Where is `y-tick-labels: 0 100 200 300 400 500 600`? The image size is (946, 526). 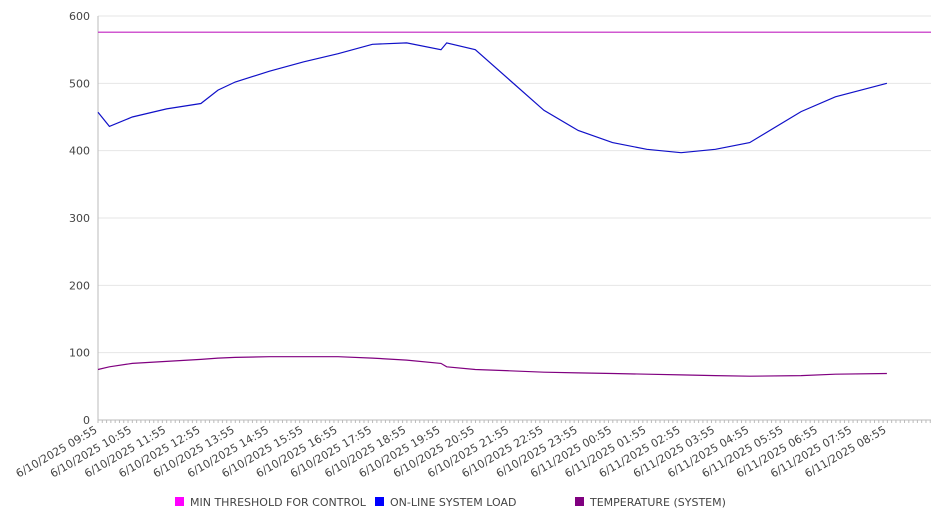 y-tick-labels: 0 100 200 300 400 500 600 is located at coordinates (79, 218).